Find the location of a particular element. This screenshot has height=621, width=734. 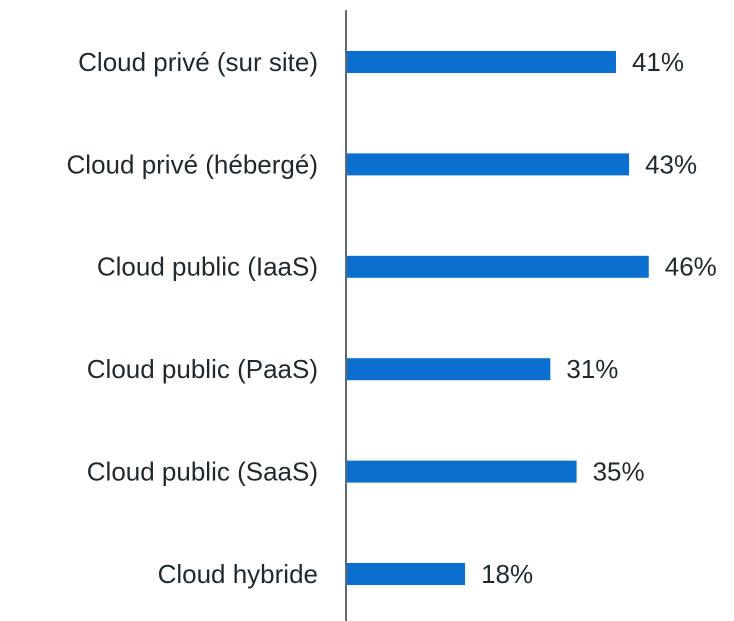

value-label: 35% is located at coordinates (619, 471).